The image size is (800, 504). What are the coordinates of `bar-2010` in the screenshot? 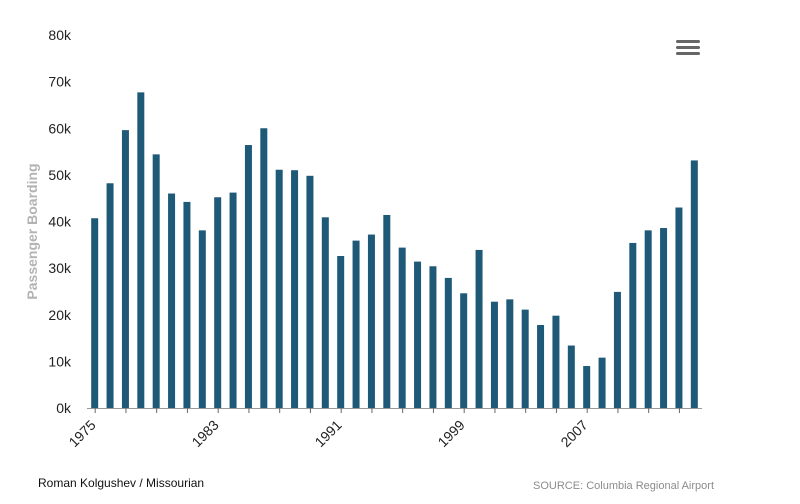 It's located at (633, 325).